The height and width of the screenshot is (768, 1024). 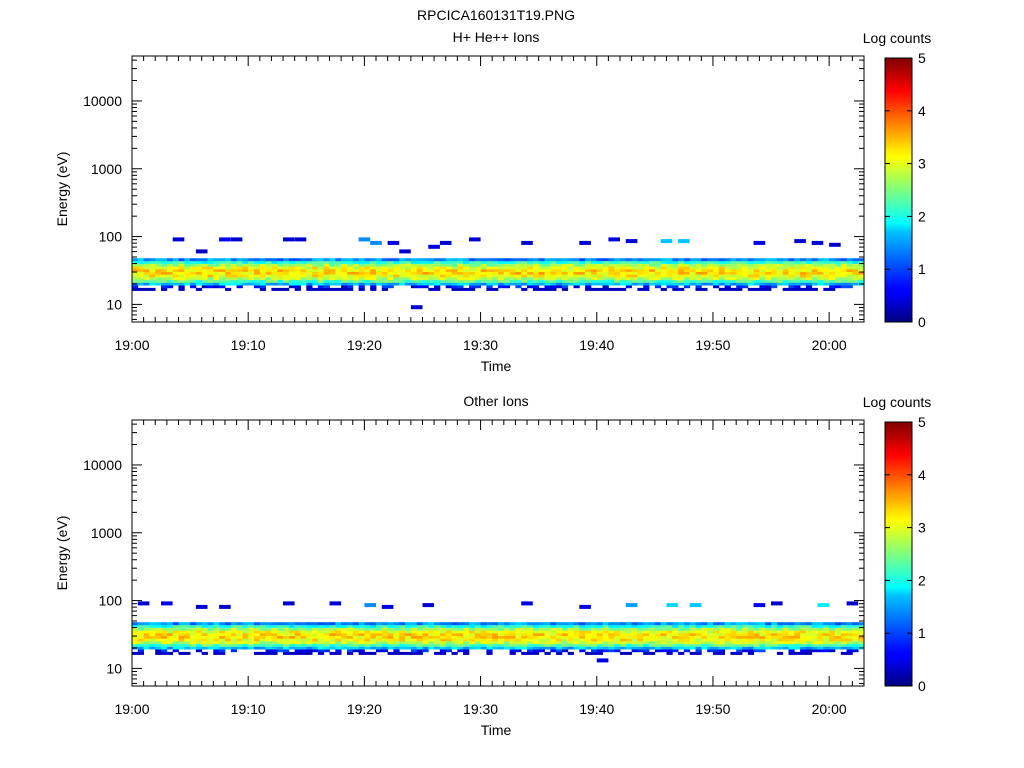 I want to click on panel-2-sparse-cell, so click(x=289, y=603).